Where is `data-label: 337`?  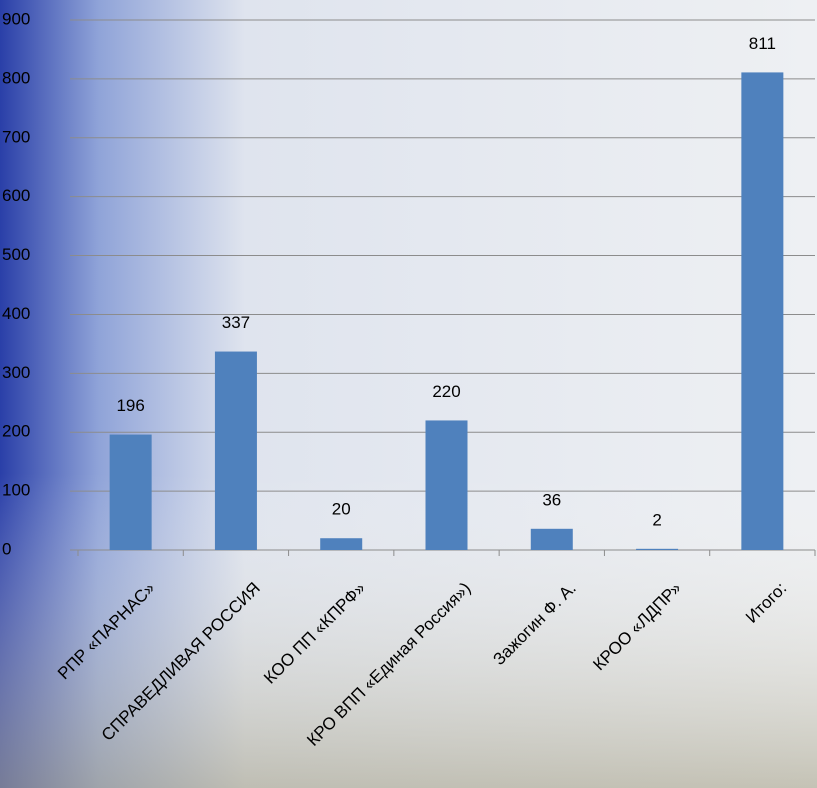 data-label: 337 is located at coordinates (236, 322).